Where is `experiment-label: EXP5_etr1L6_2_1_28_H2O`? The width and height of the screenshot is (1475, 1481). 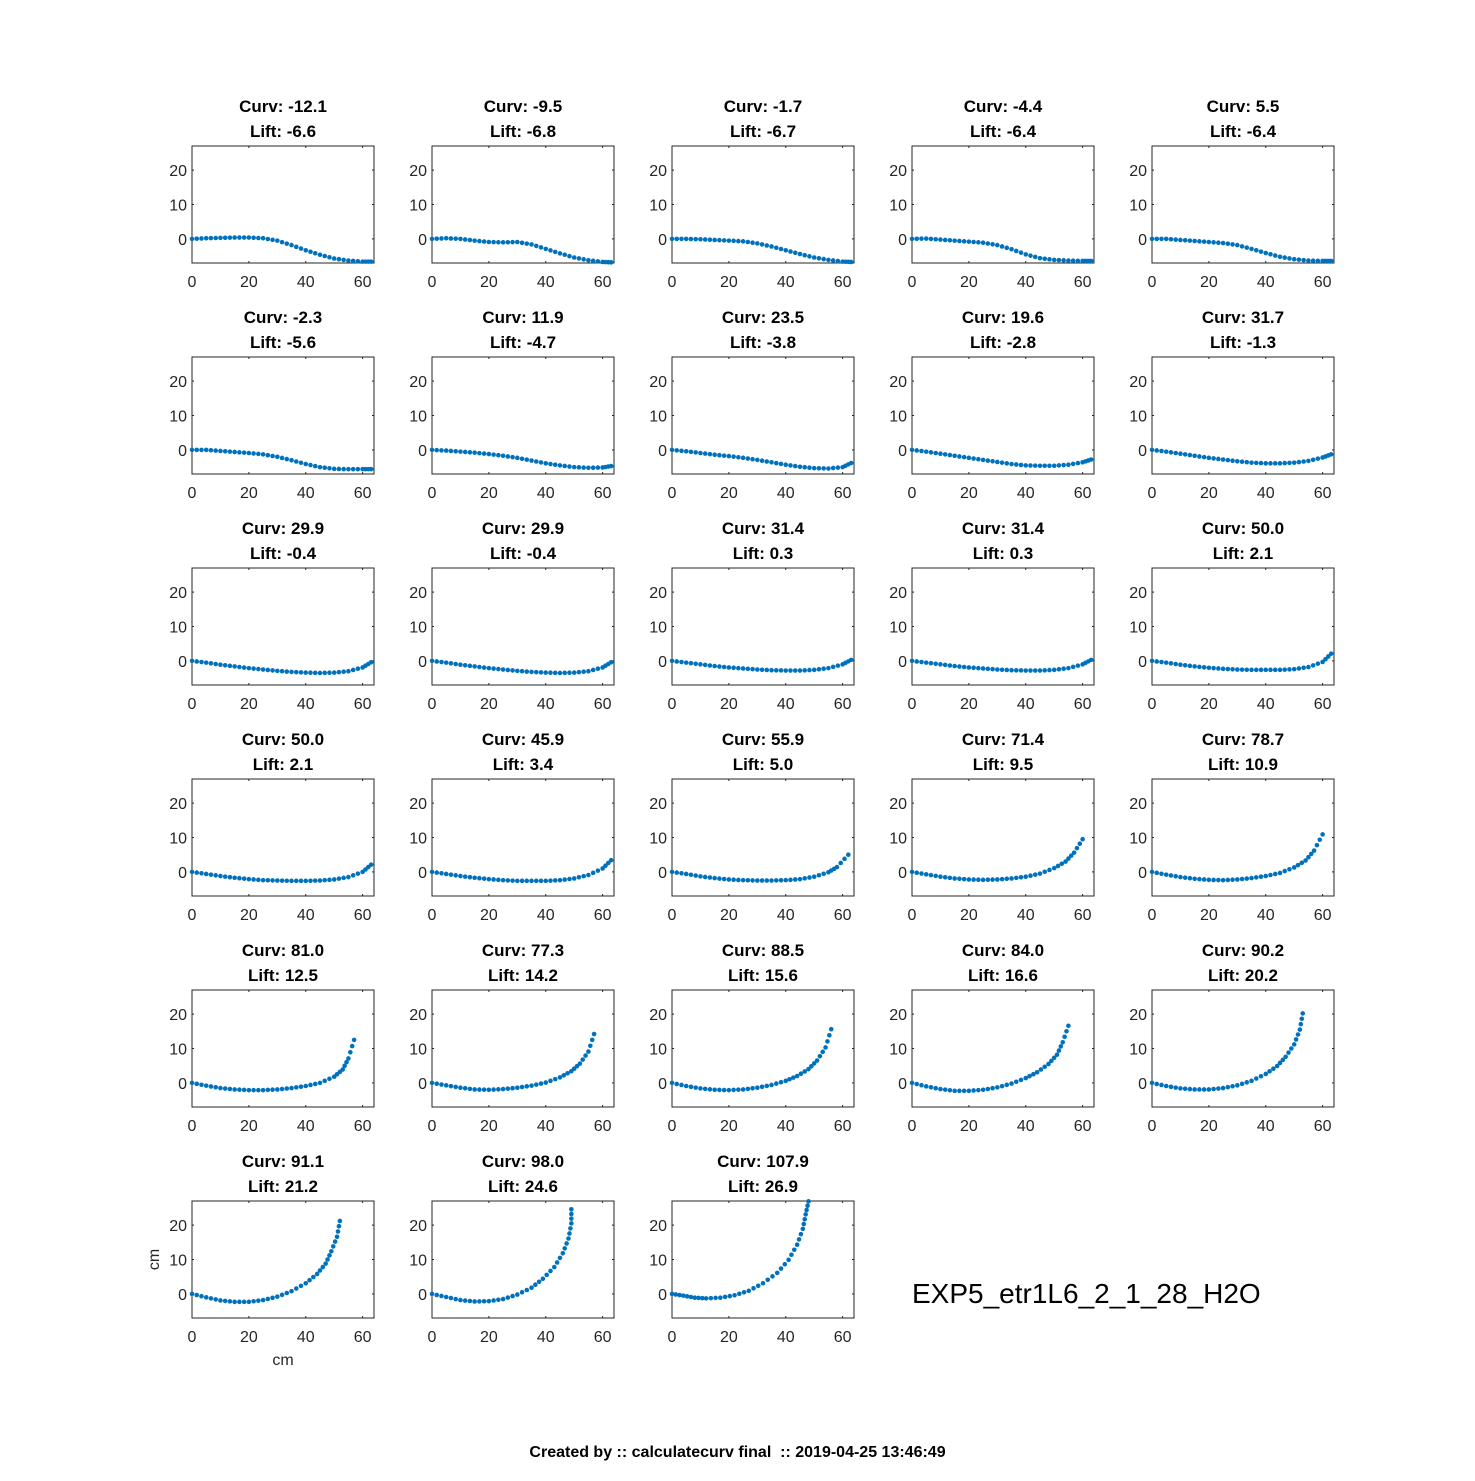
experiment-label: EXP5_etr1L6_2_1_28_H2O is located at coordinates (1086, 1293).